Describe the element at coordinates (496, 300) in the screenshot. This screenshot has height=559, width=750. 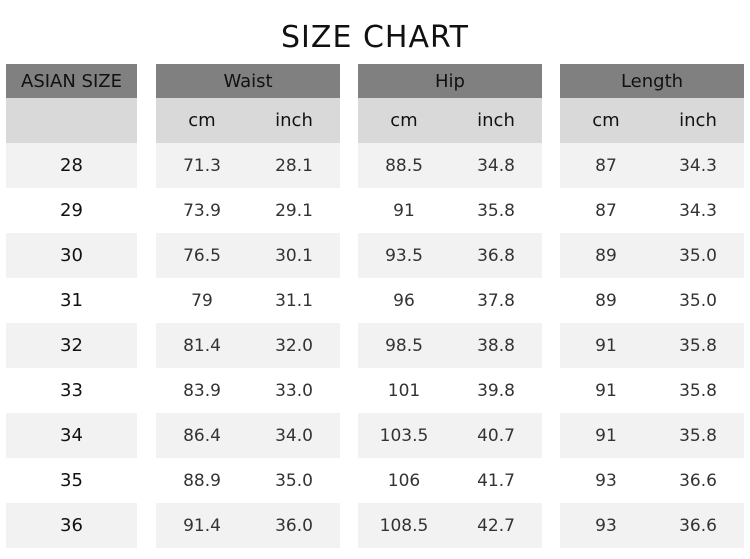
I see `value-cell: 37.8` at that location.